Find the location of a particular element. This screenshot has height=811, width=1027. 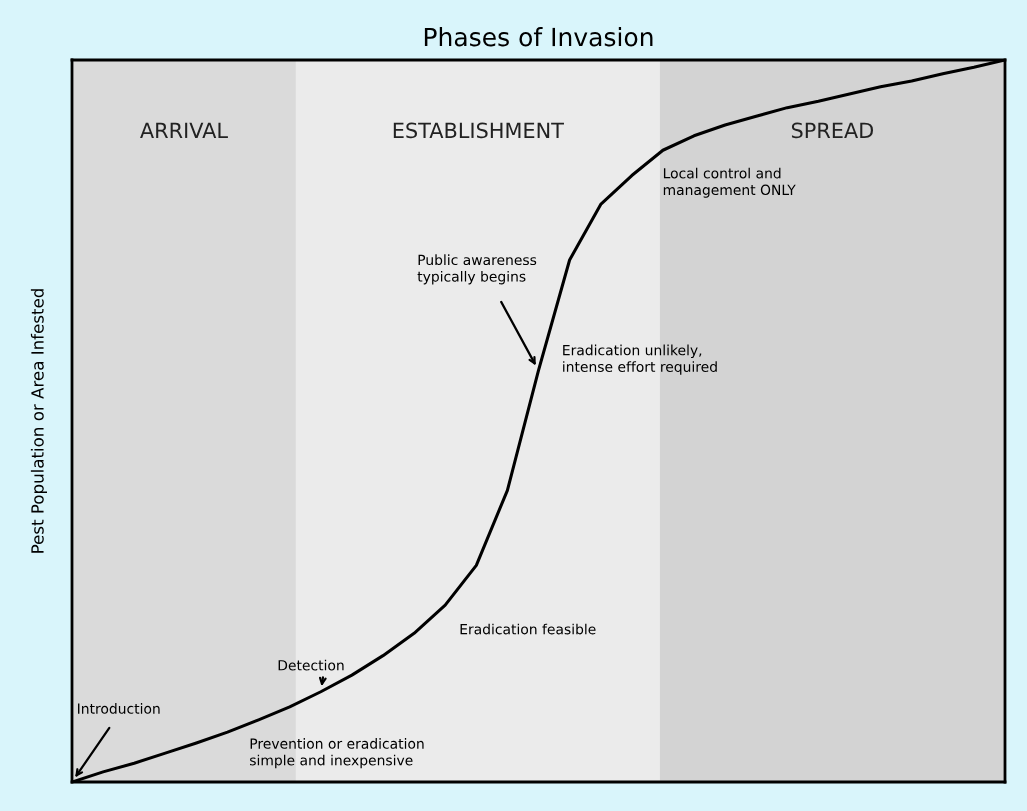

annotation: Detection is located at coordinates (311, 665).